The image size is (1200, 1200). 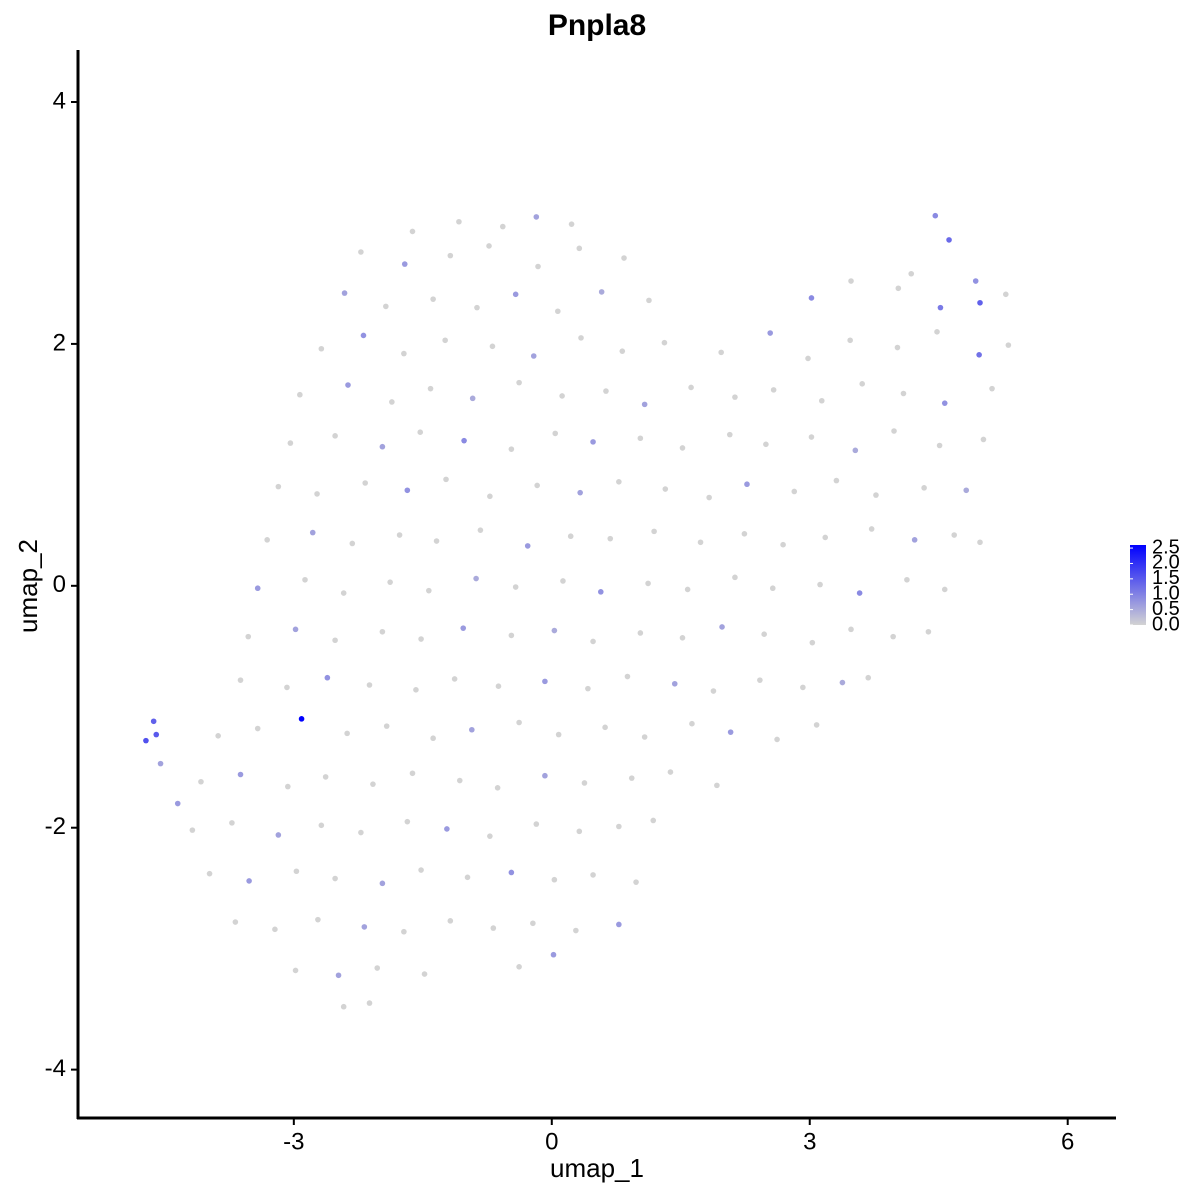 What do you see at coordinates (551, 1141) in the screenshot?
I see `x-tick-label: 0` at bounding box center [551, 1141].